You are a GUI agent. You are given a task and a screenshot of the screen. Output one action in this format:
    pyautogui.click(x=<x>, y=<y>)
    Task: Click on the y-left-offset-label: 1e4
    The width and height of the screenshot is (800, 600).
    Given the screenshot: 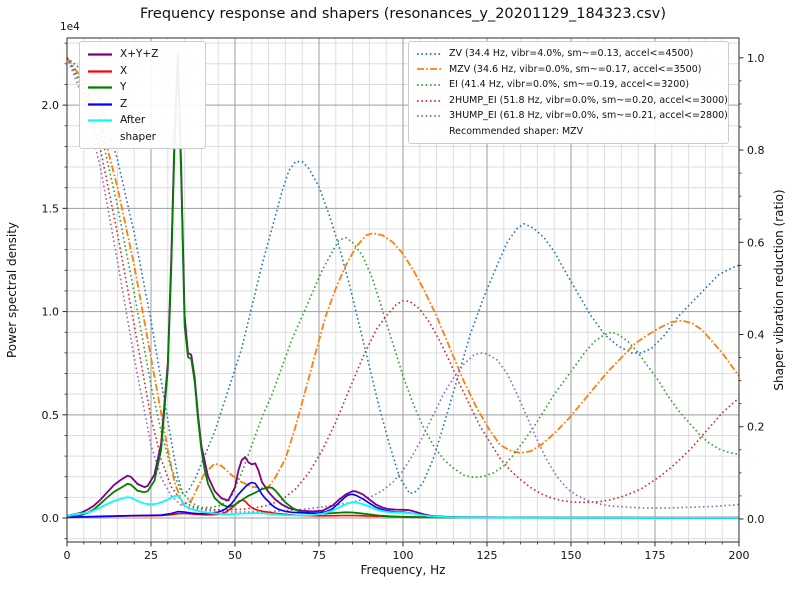 What is the action you would take?
    pyautogui.click(x=70, y=27)
    